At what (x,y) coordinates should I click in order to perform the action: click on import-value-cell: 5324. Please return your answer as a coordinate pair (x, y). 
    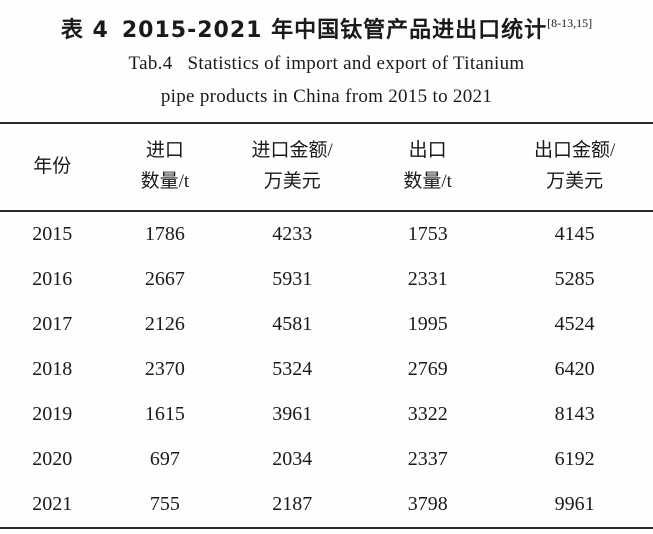
    Looking at the image, I should click on (292, 369).